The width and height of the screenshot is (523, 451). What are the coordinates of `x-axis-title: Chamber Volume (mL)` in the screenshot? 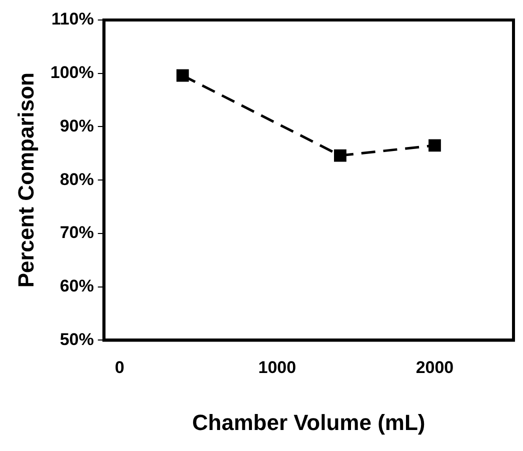 It's located at (309, 422).